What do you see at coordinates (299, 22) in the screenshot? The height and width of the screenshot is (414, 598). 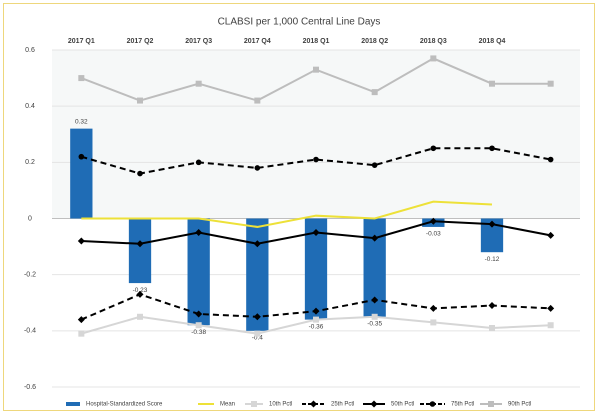 I see `chart-title: CLABSI per 1,000 Central Line Days` at bounding box center [299, 22].